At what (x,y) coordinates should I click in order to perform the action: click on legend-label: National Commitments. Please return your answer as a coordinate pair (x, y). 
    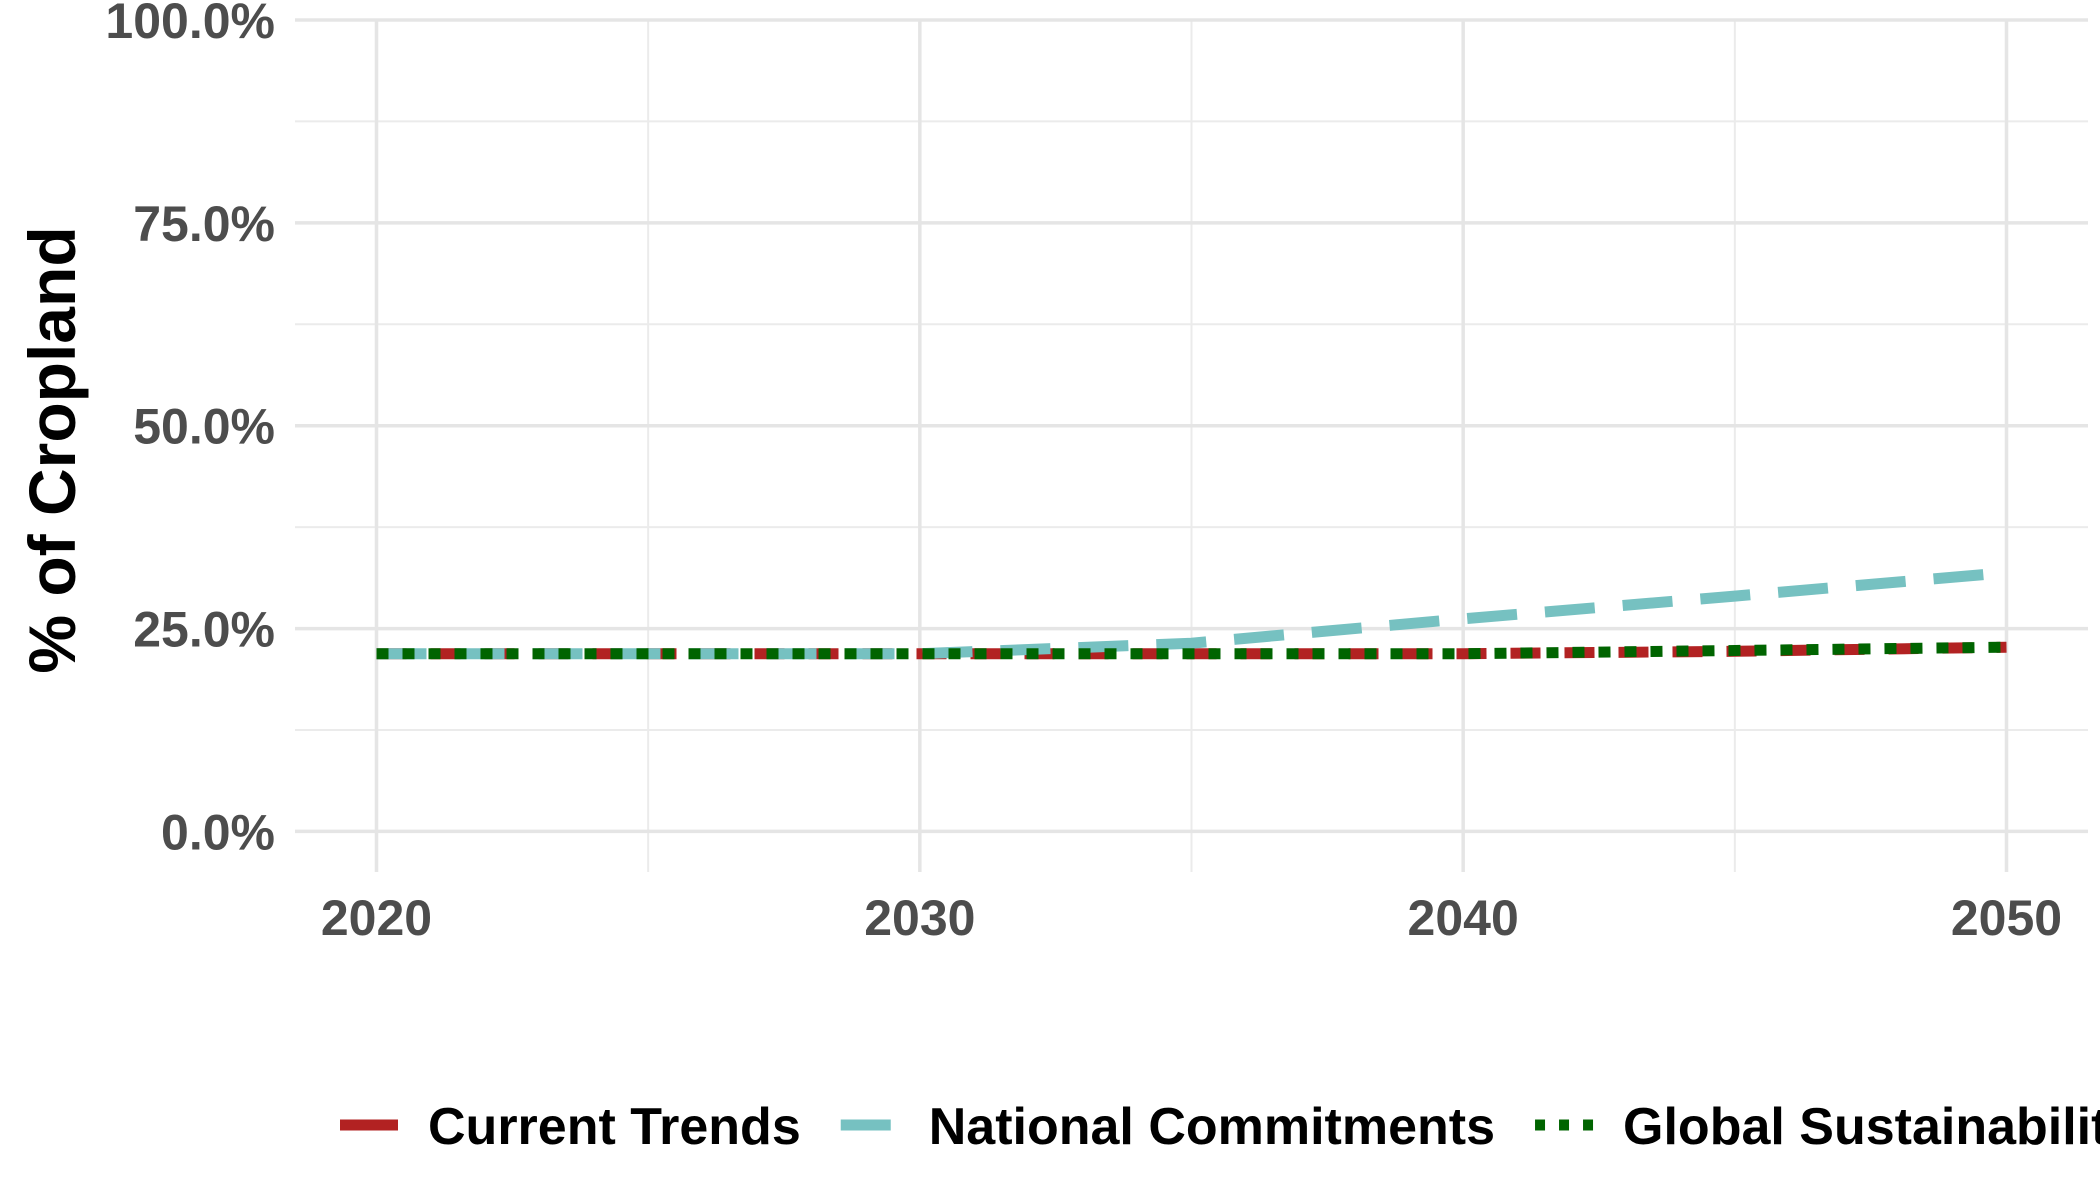
    Looking at the image, I should click on (1212, 1127).